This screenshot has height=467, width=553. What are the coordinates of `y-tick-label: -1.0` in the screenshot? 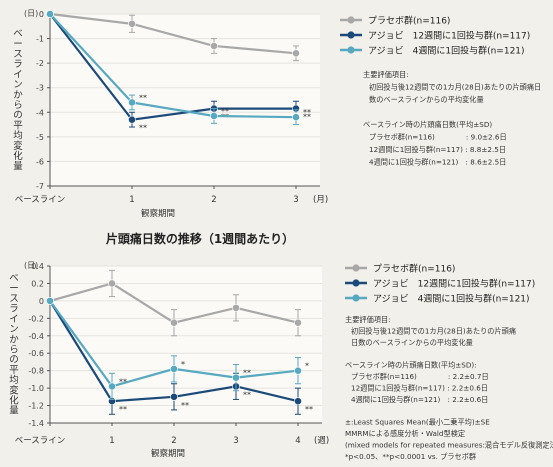 It's located at (36, 388).